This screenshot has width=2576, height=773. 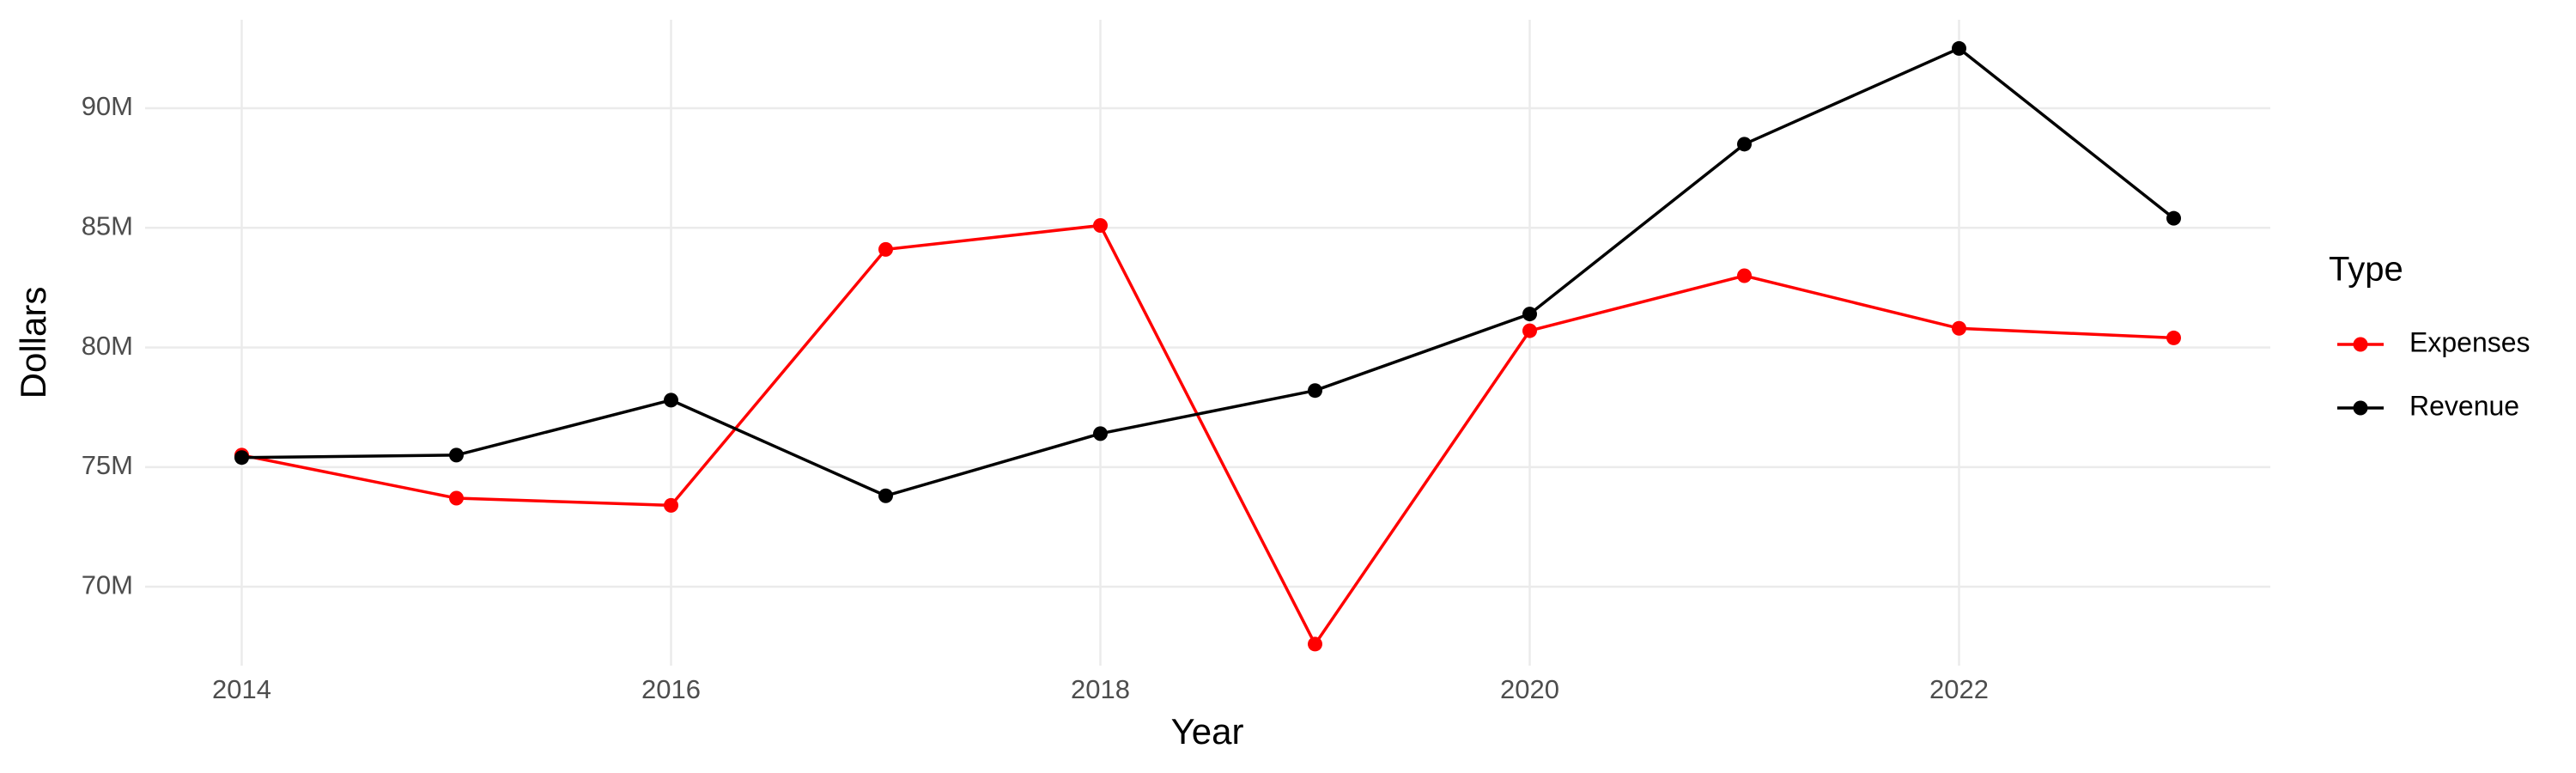 What do you see at coordinates (33, 343) in the screenshot?
I see `y-axis-title: Dollars` at bounding box center [33, 343].